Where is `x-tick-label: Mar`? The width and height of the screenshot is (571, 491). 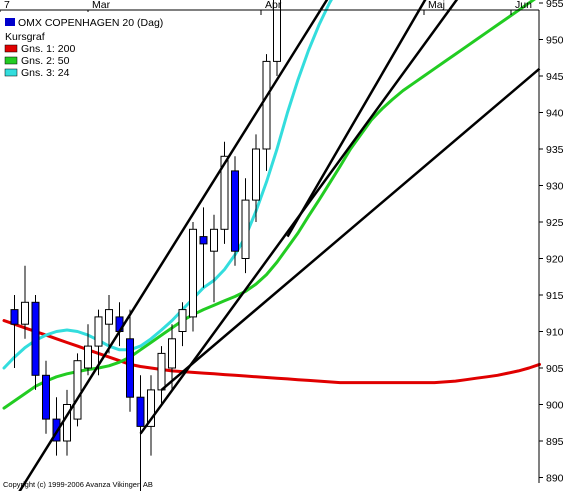 x-tick-label: Mar is located at coordinates (101, 5).